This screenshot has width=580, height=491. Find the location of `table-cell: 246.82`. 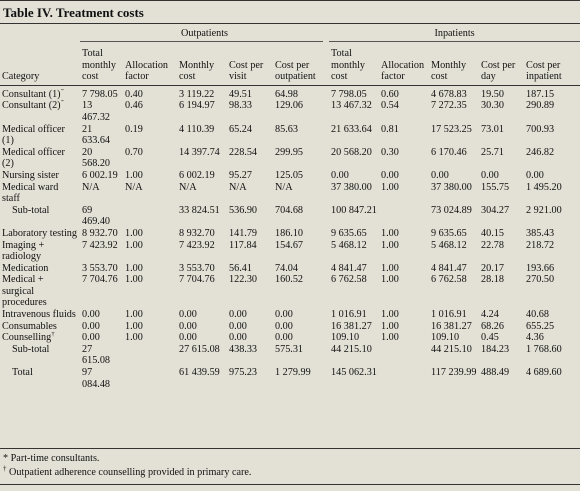

table-cell: 246.82 is located at coordinates (540, 152).